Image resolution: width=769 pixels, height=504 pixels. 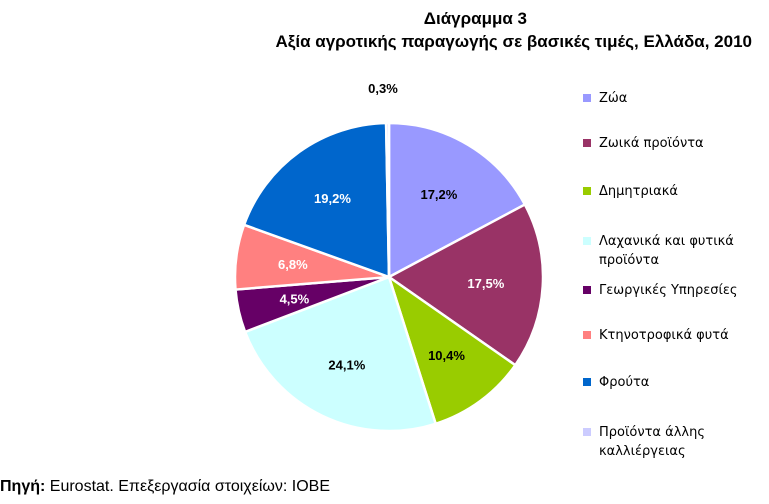 What do you see at coordinates (638, 191) in the screenshot?
I see `legend-label: Δημητριακά` at bounding box center [638, 191].